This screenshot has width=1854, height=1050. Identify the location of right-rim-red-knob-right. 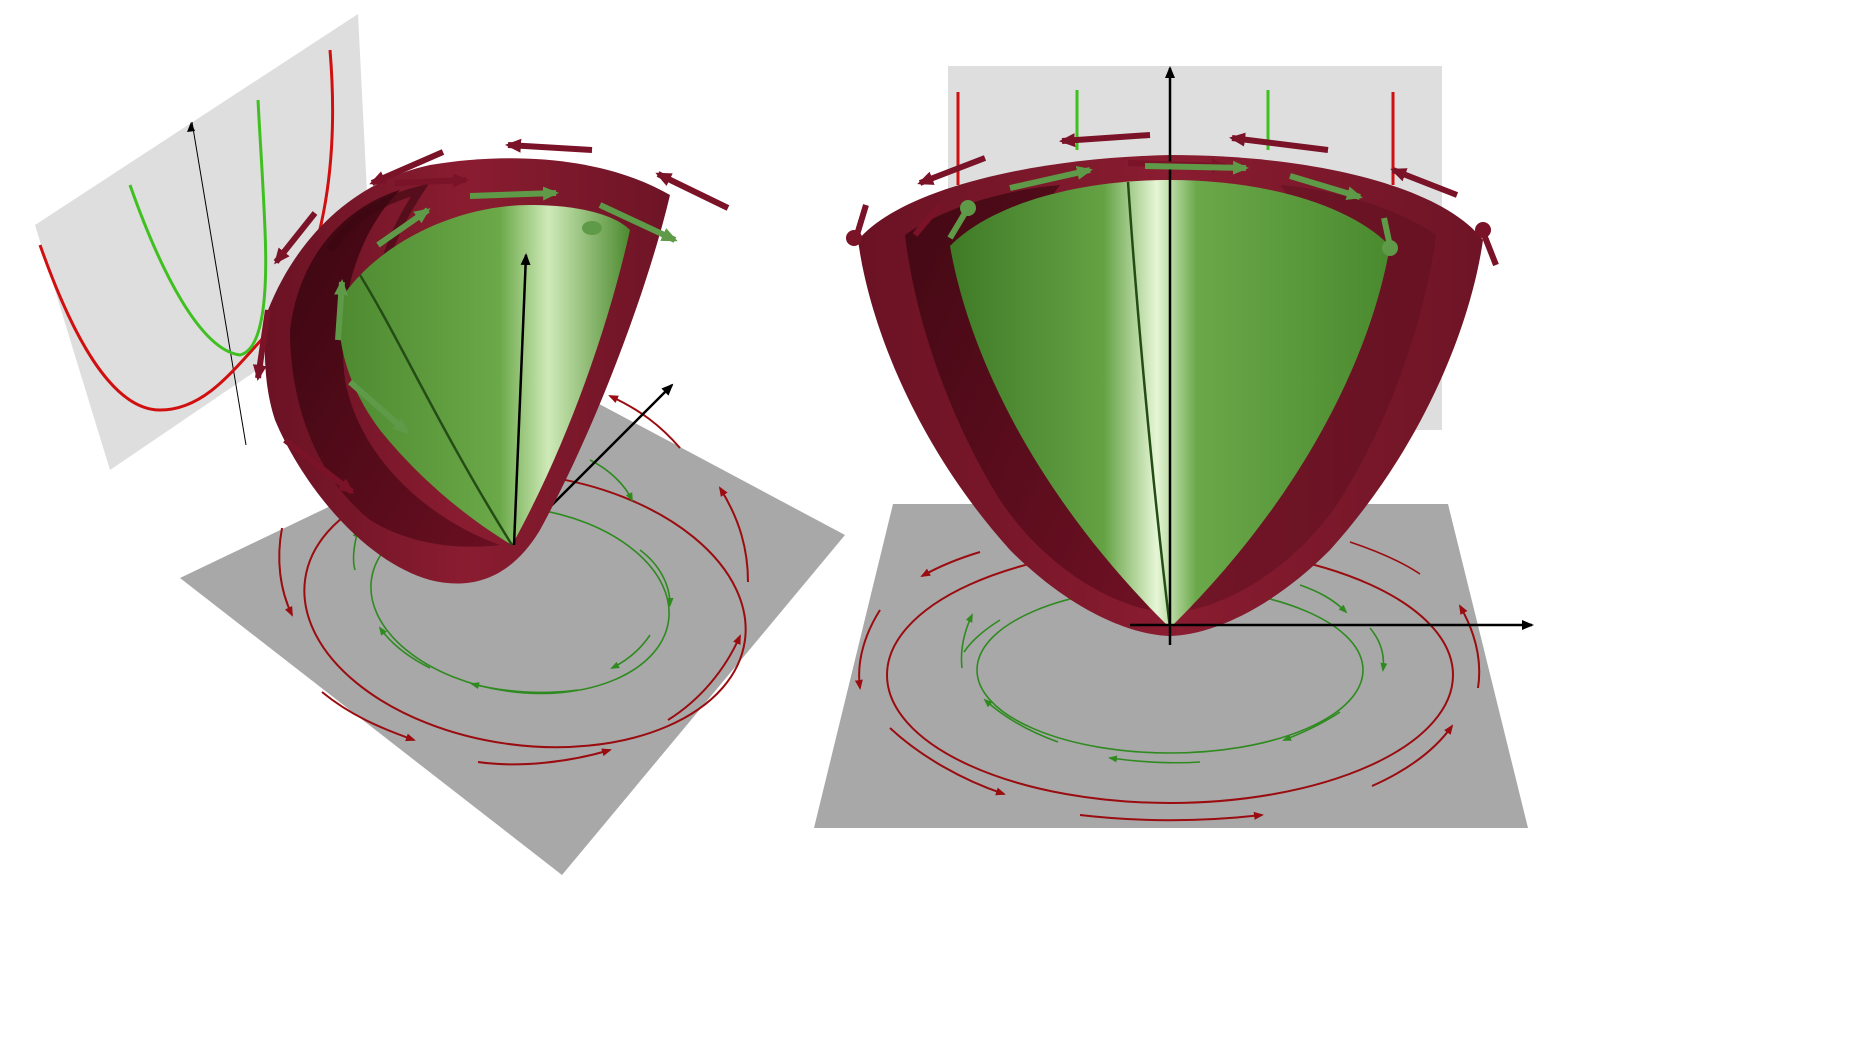
(1483, 230).